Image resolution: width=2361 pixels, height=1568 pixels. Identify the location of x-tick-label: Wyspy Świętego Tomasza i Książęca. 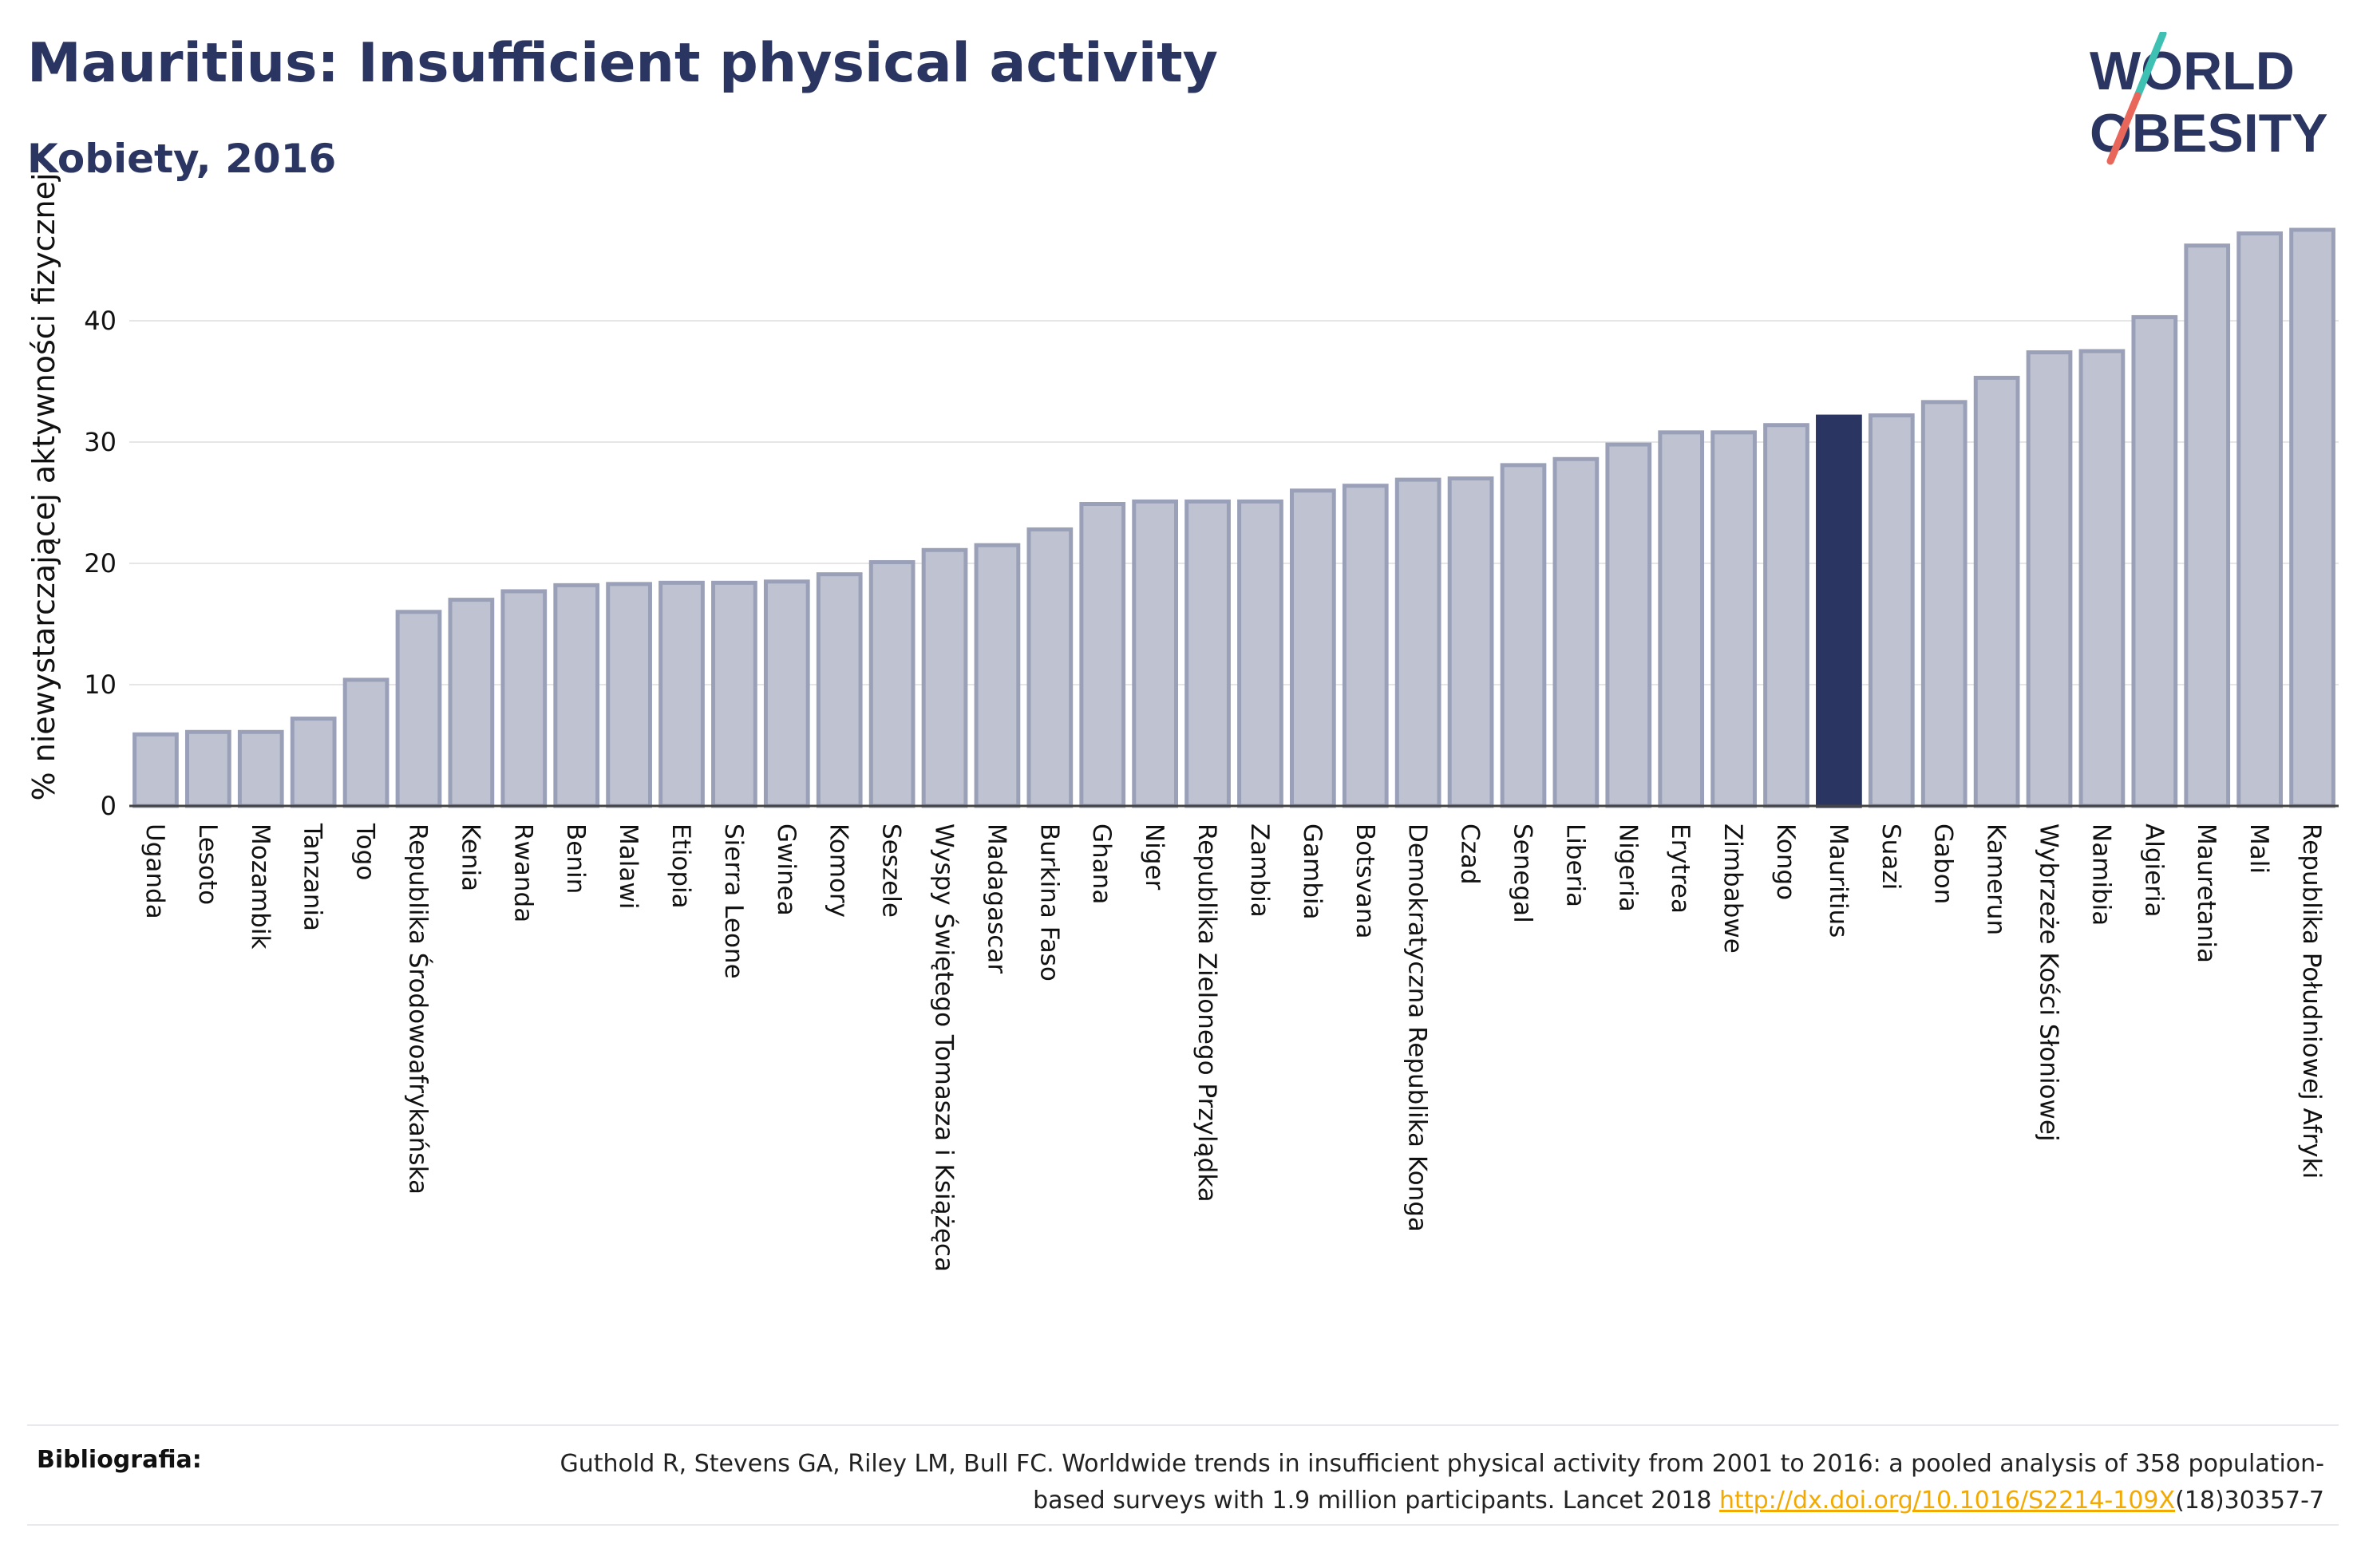
(944, 1047).